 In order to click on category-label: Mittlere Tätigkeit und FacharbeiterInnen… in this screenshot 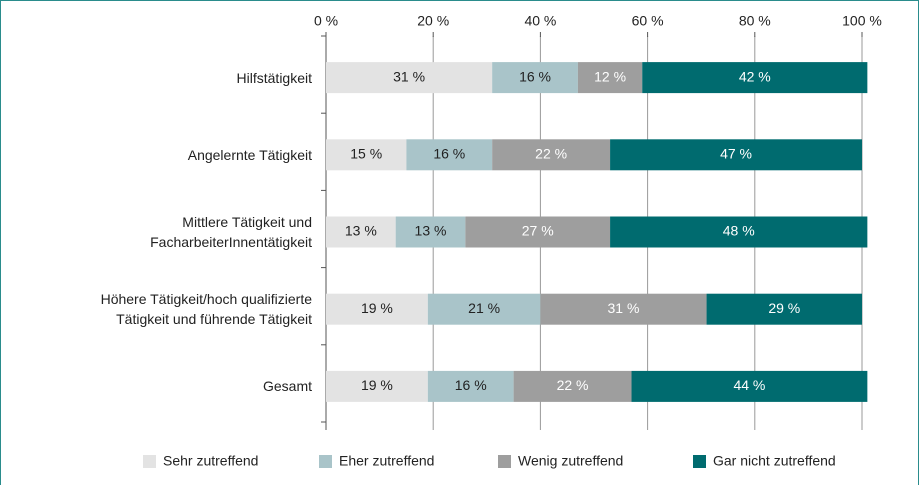, I will do `click(231, 232)`.